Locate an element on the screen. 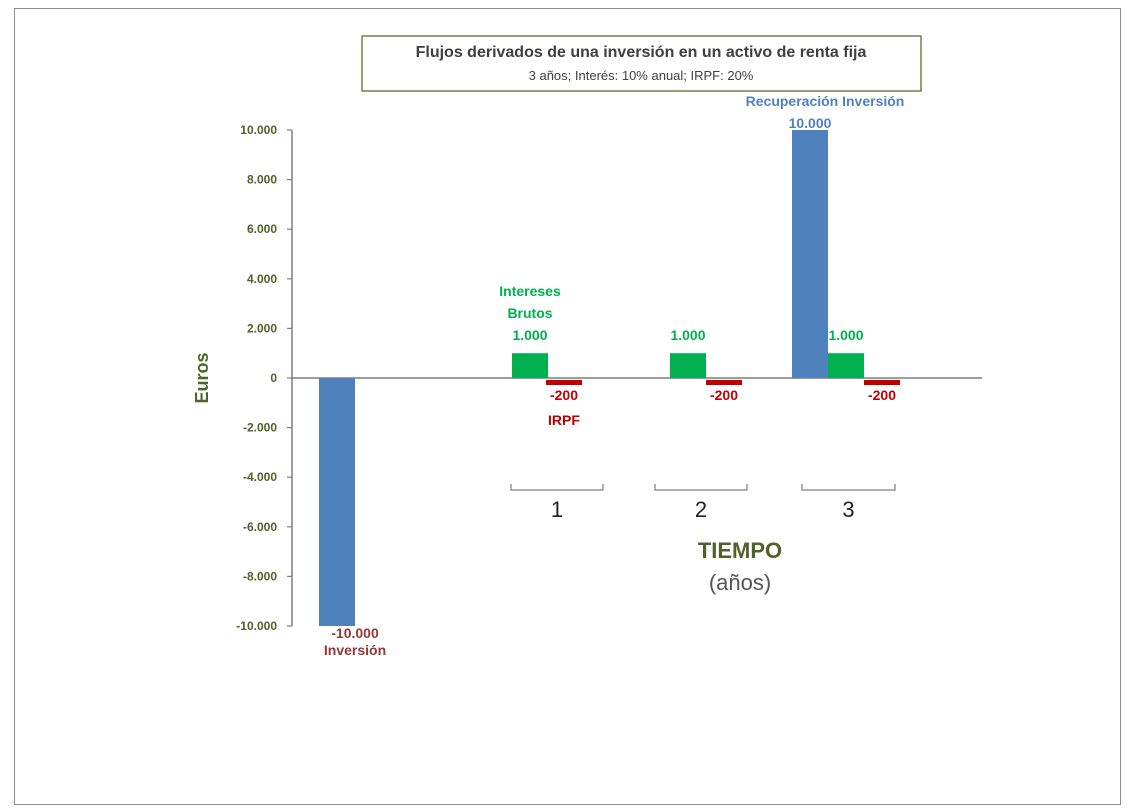 Image resolution: width=1128 pixels, height=811 pixels. y-tick-label: 4.000 is located at coordinates (262, 279).